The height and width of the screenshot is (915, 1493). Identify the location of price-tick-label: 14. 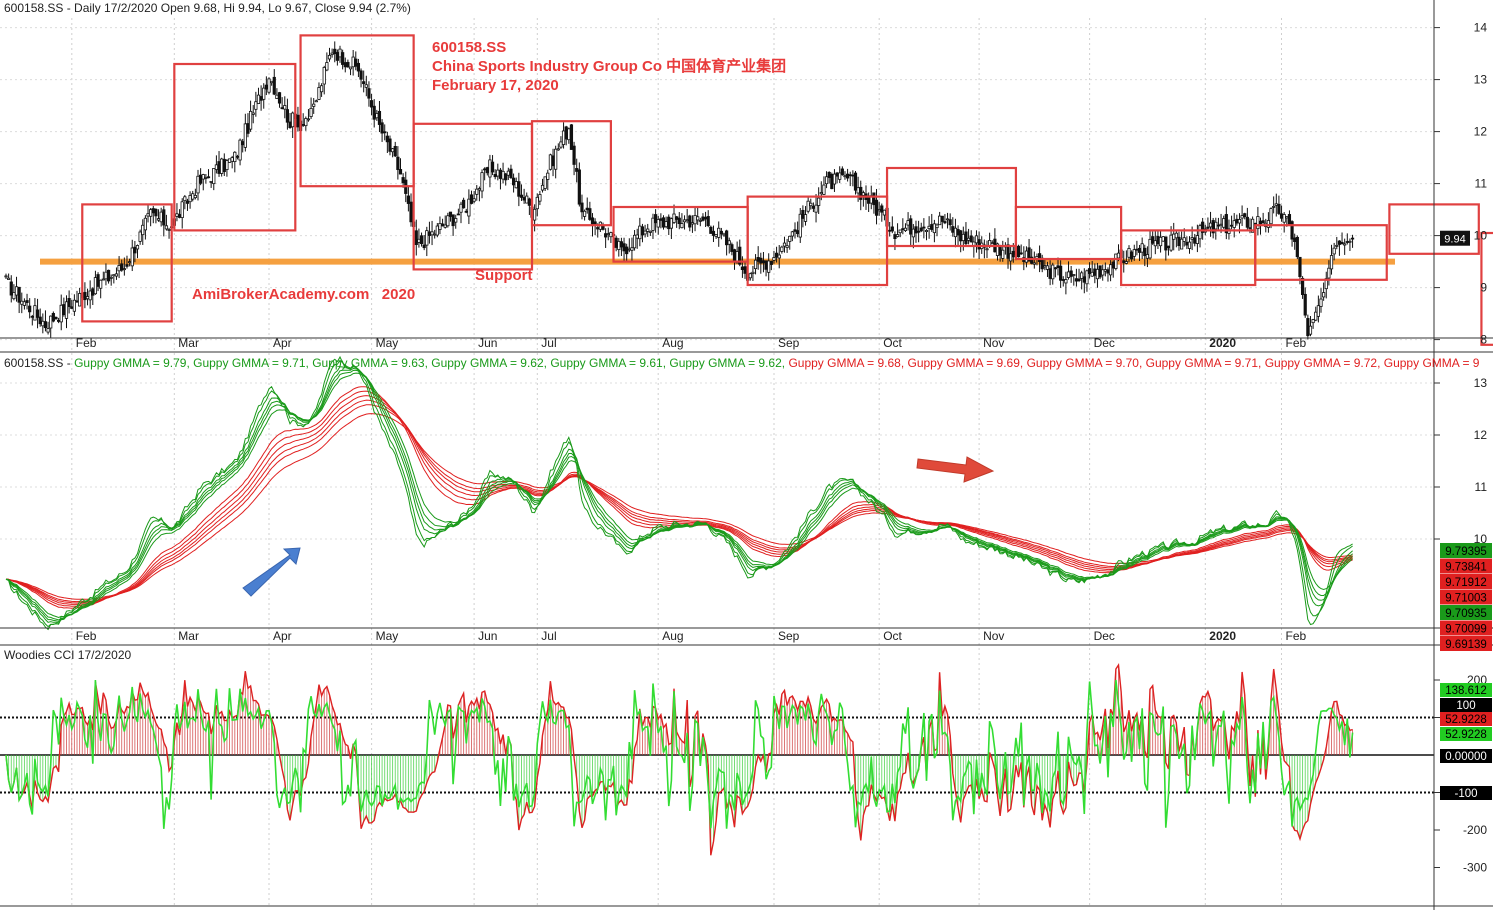
(1481, 28).